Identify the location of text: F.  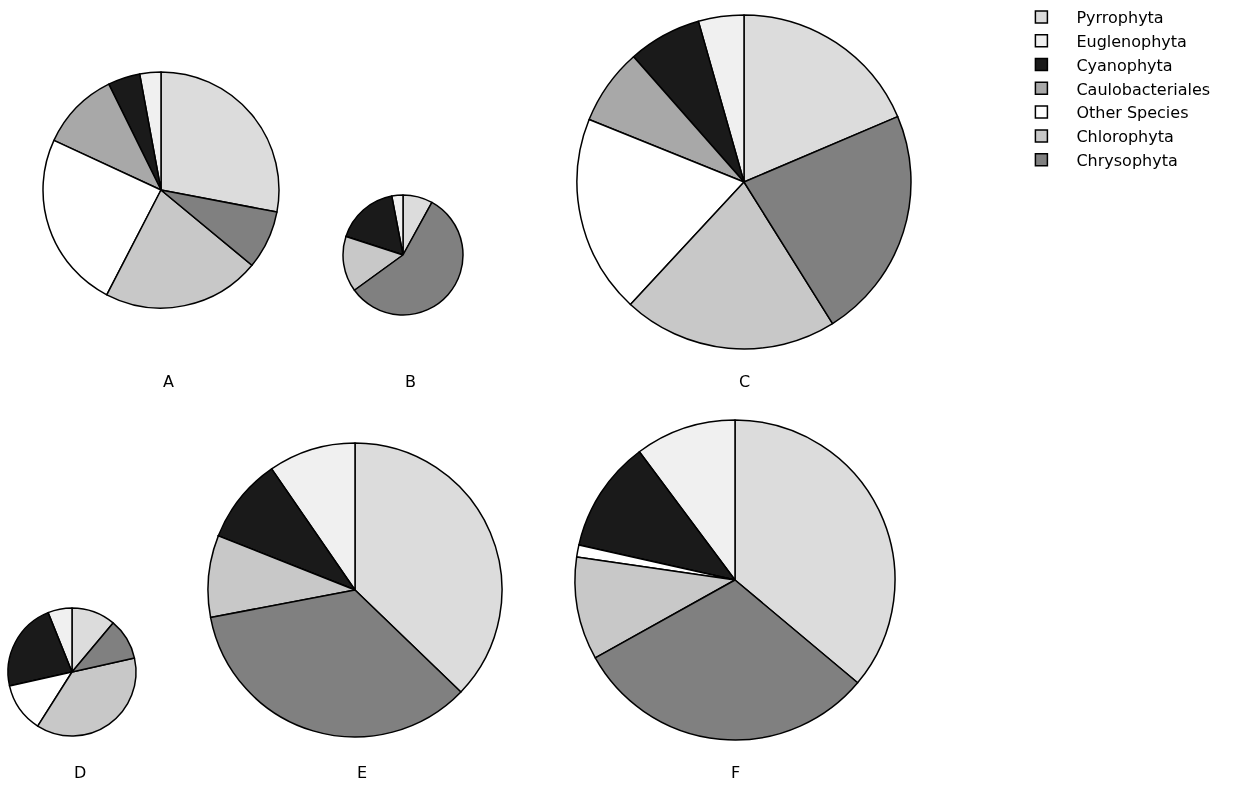
(736, 772).